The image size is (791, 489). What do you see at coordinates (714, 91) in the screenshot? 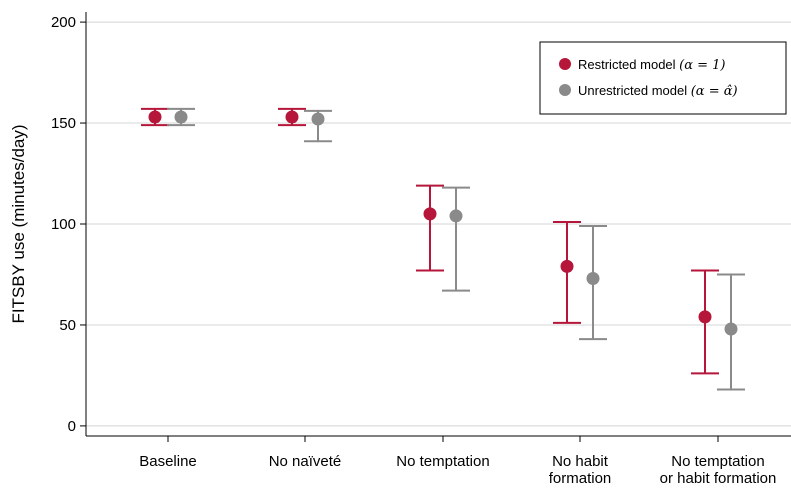
I see `legend-label-math: (α = α̂)` at bounding box center [714, 91].